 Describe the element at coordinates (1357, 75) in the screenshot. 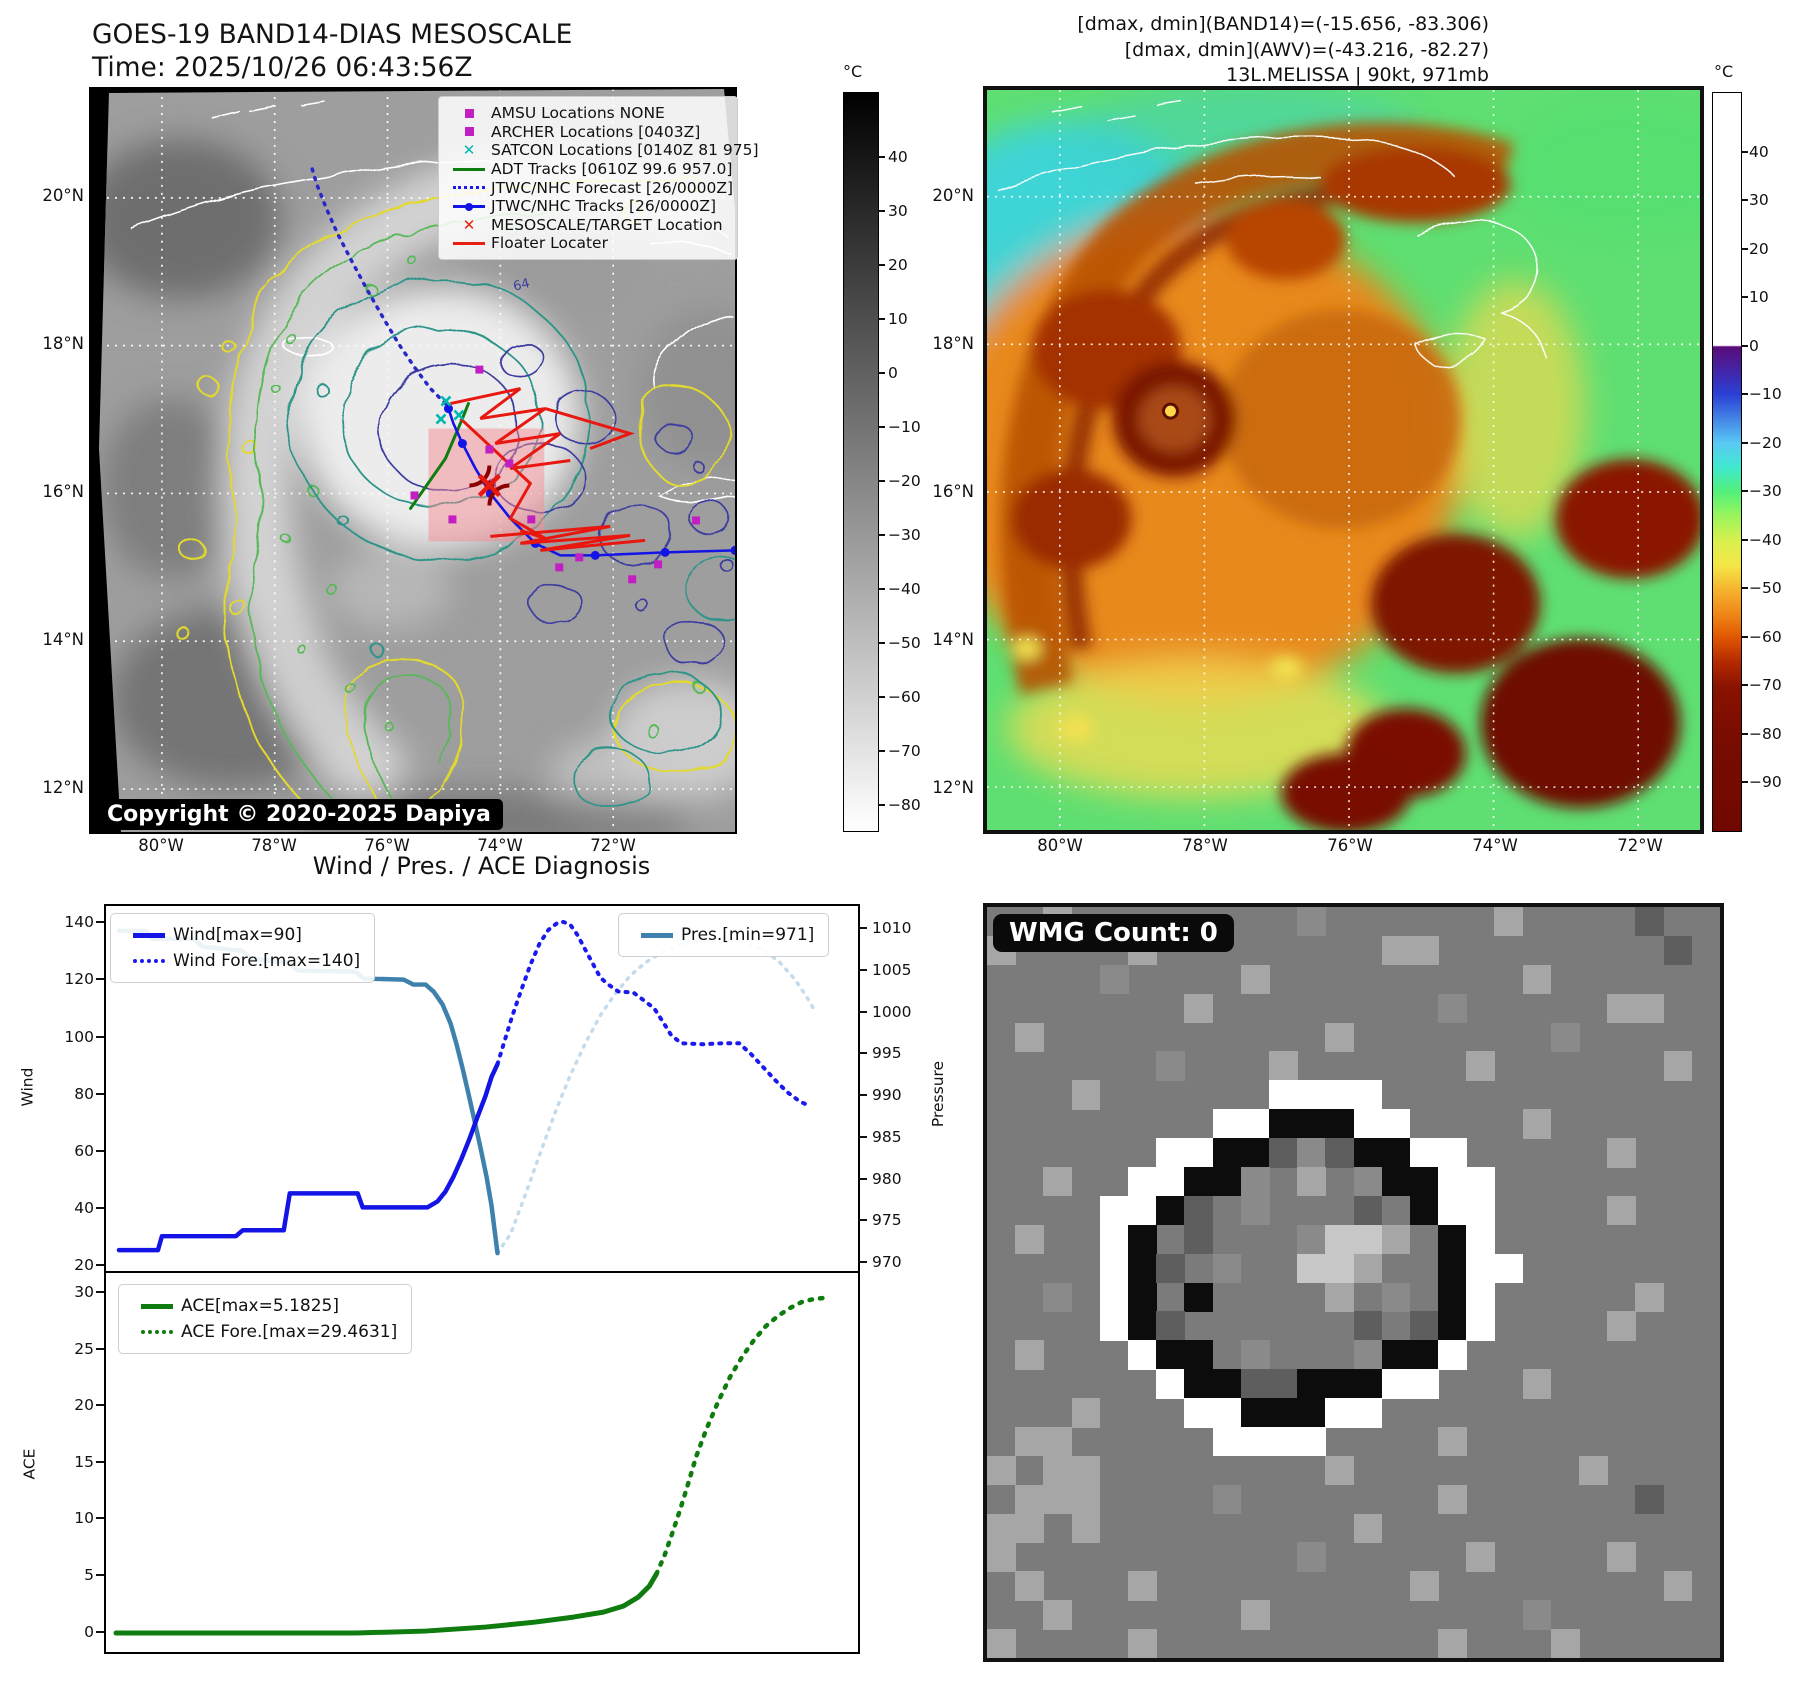

I see `info-storm-intensity: 13L.MELISSA | 90kt, 971mb` at that location.